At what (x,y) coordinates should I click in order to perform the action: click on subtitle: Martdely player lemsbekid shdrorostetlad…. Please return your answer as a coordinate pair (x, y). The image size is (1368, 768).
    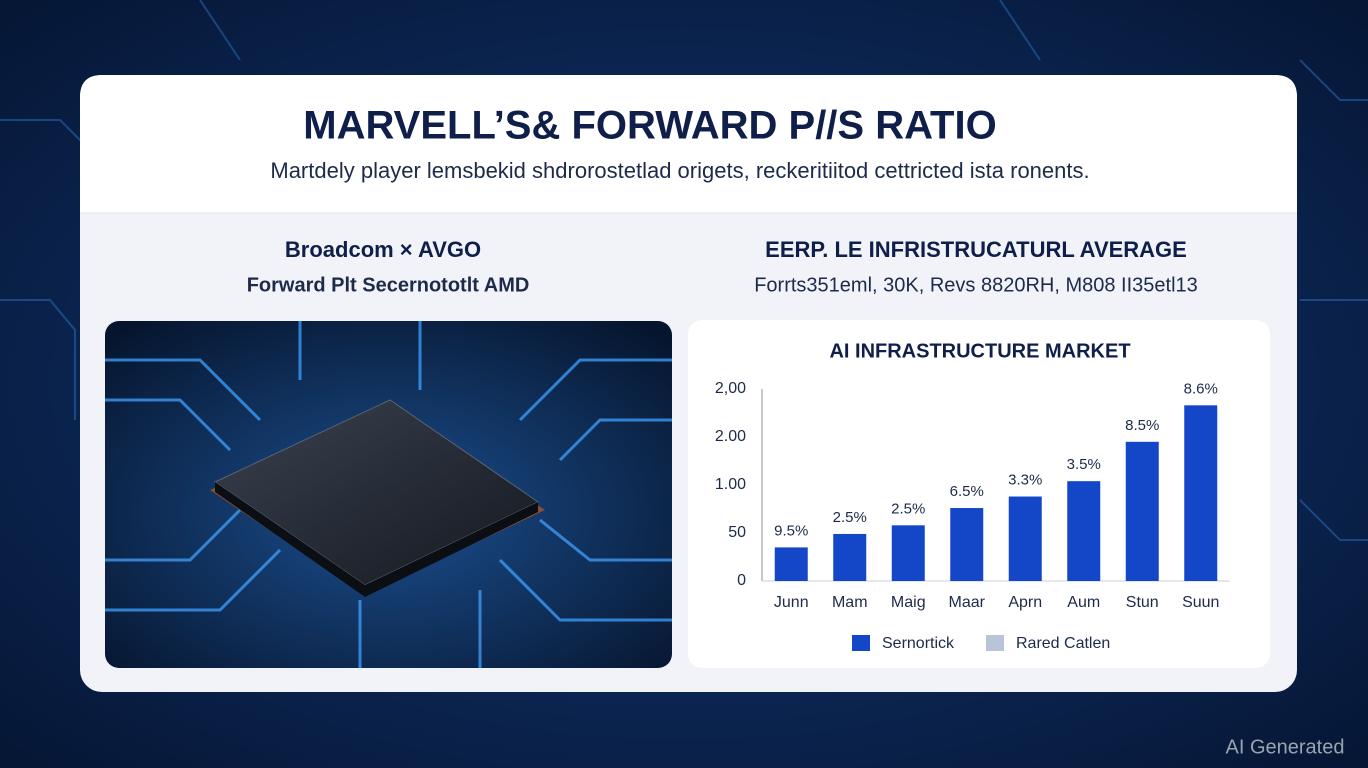
    Looking at the image, I should click on (679, 170).